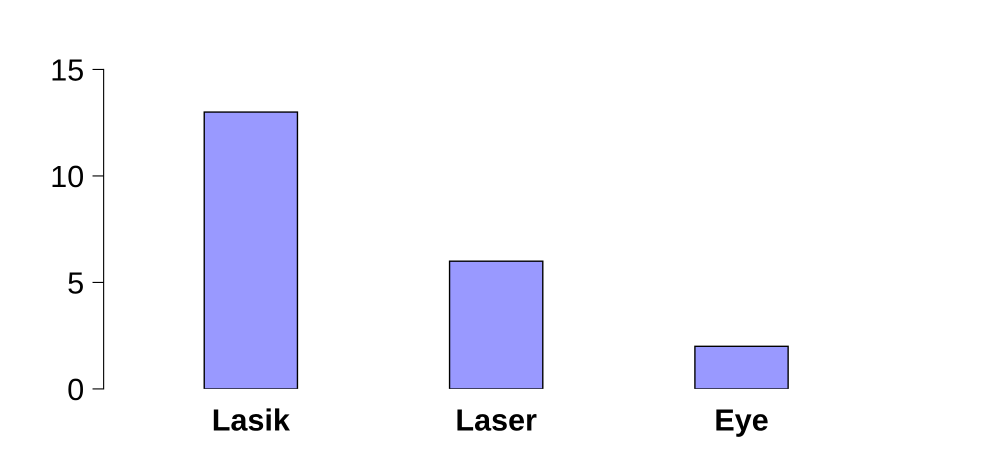 Image resolution: width=987 pixels, height=463 pixels. I want to click on x-tick-label: Eye, so click(742, 423).